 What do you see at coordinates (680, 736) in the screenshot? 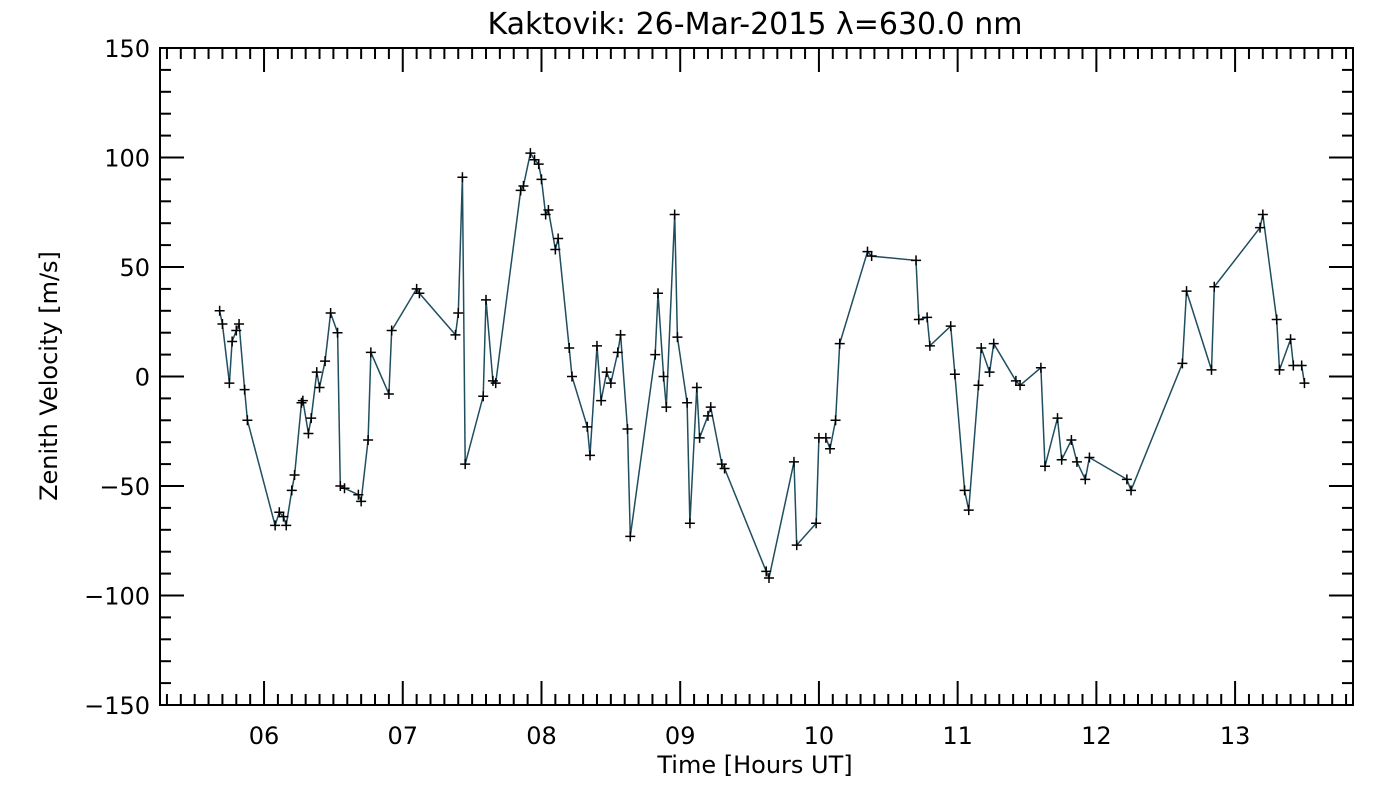
I see `x-tick-label: 09` at bounding box center [680, 736].